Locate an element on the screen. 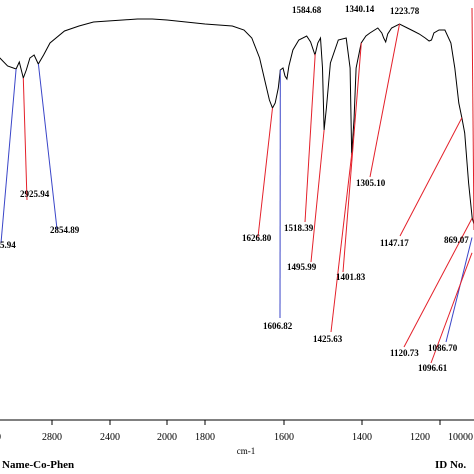 The width and height of the screenshot is (474, 474). sample-name: Name-Co-Phen is located at coordinates (38, 465).